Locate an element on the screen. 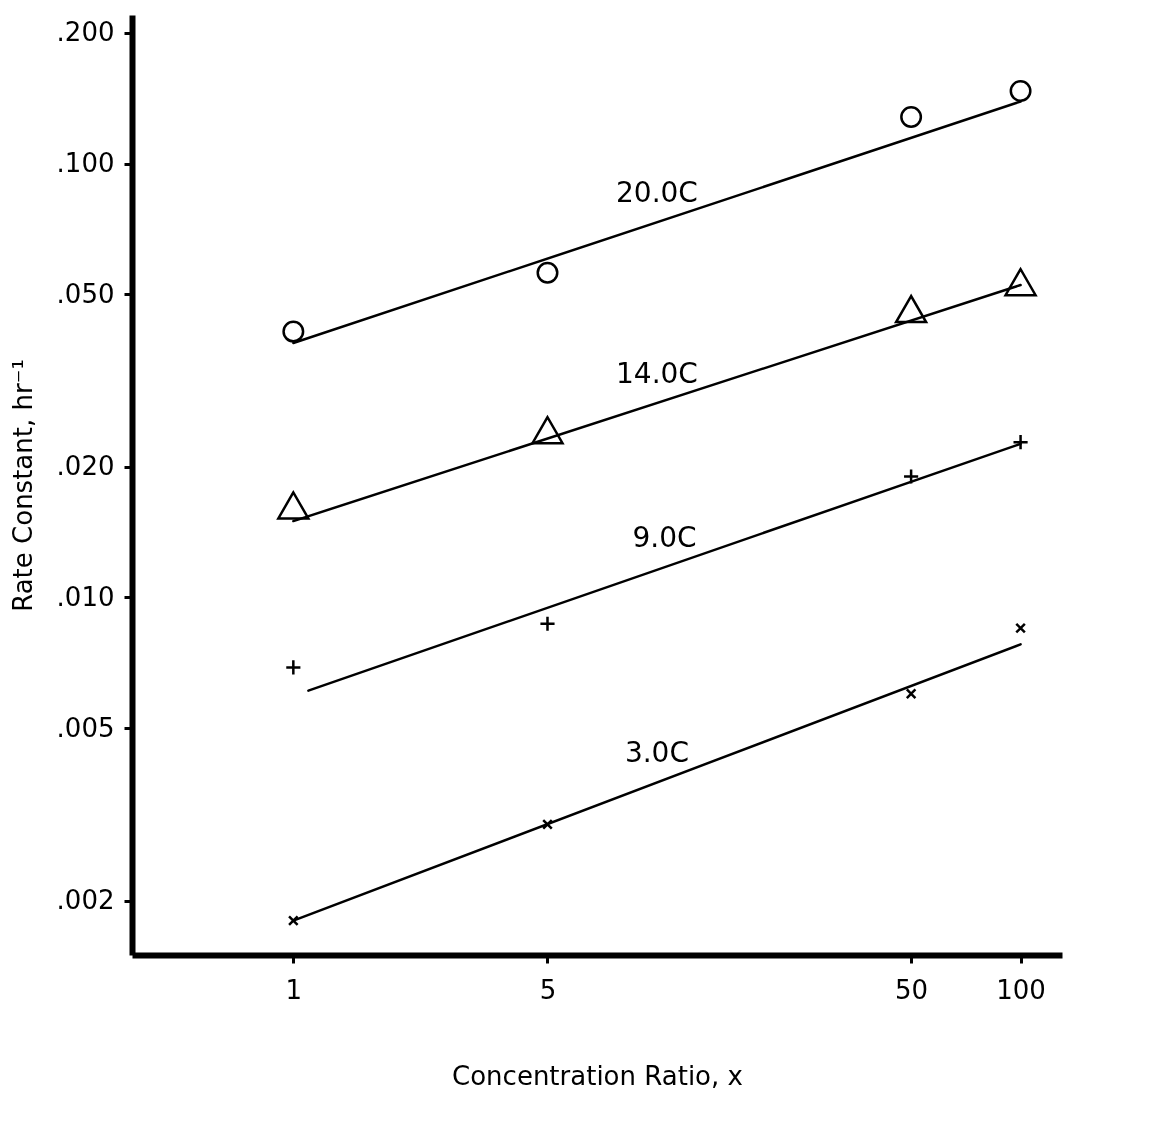 This screenshot has width=1151, height=1147. series-label: 9.0C is located at coordinates (664, 538).